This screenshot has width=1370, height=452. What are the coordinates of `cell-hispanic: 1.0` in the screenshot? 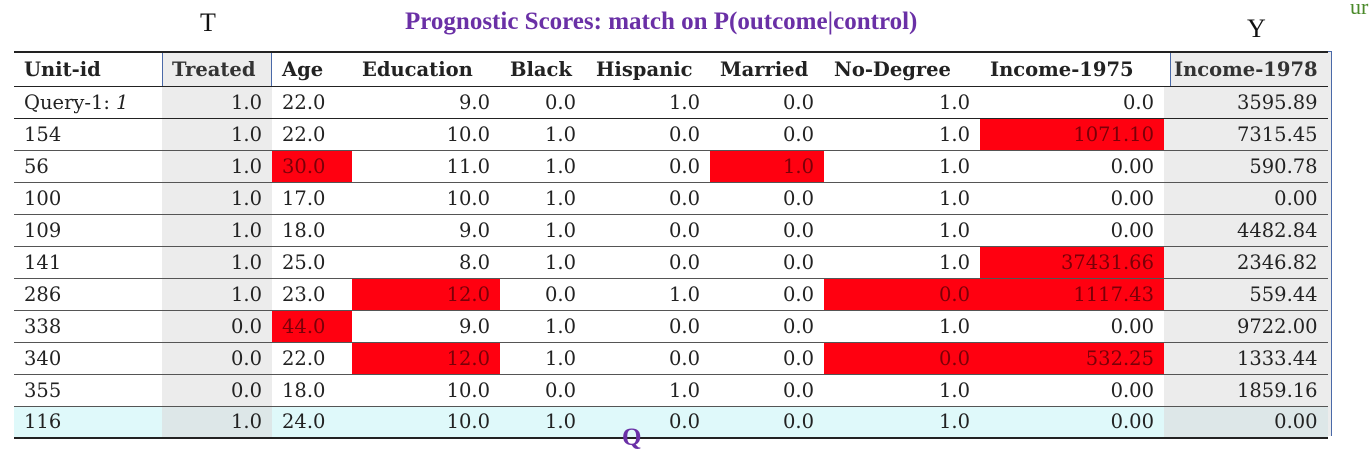 It's located at (684, 294).